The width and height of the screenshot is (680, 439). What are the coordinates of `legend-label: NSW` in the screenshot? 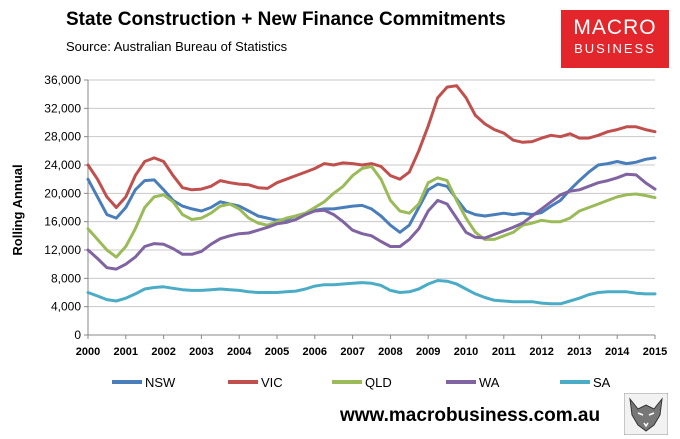 It's located at (160, 382).